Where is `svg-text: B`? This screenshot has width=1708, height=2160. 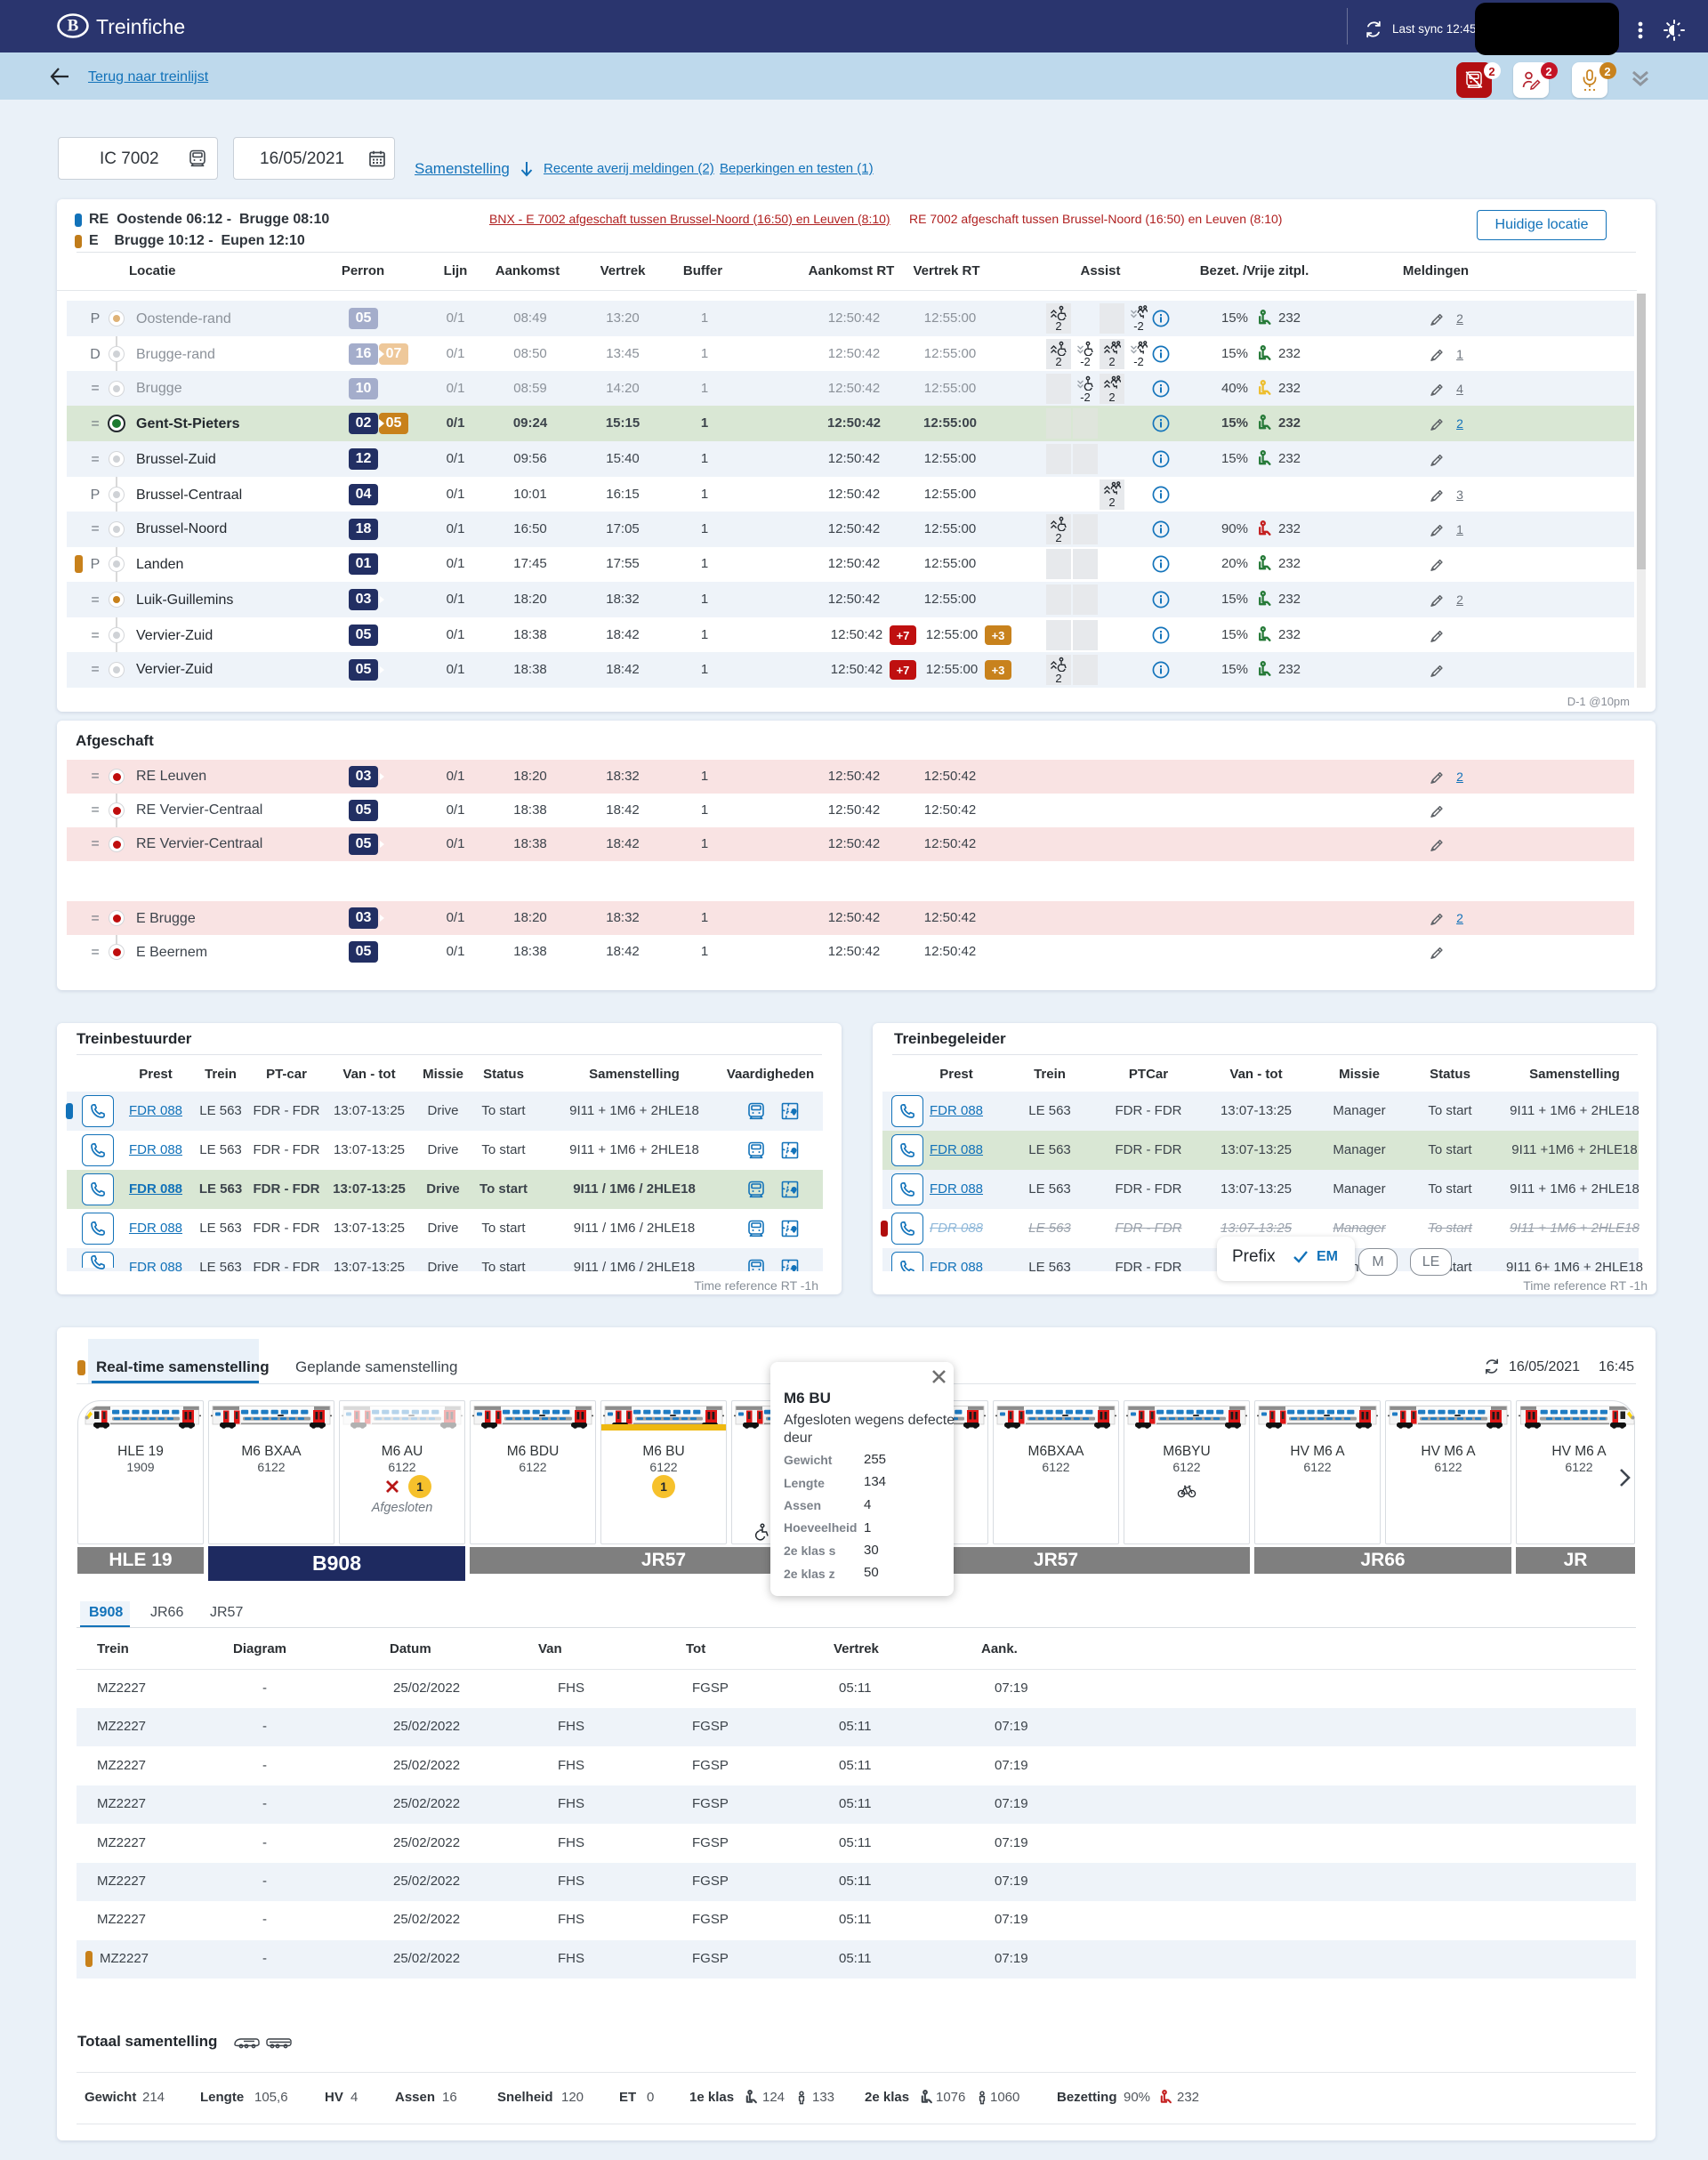 svg-text: B is located at coordinates (73, 26).